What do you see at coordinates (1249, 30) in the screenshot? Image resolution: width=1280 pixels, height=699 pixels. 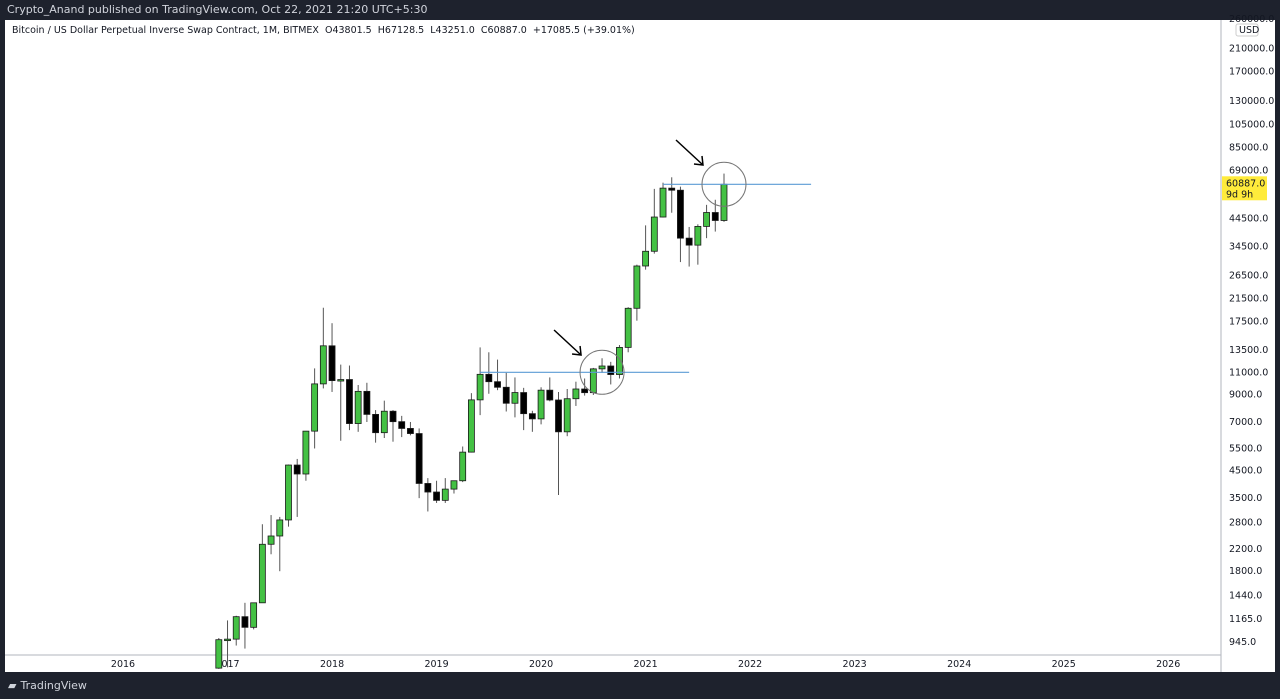 I see `currency-label: USD` at bounding box center [1249, 30].